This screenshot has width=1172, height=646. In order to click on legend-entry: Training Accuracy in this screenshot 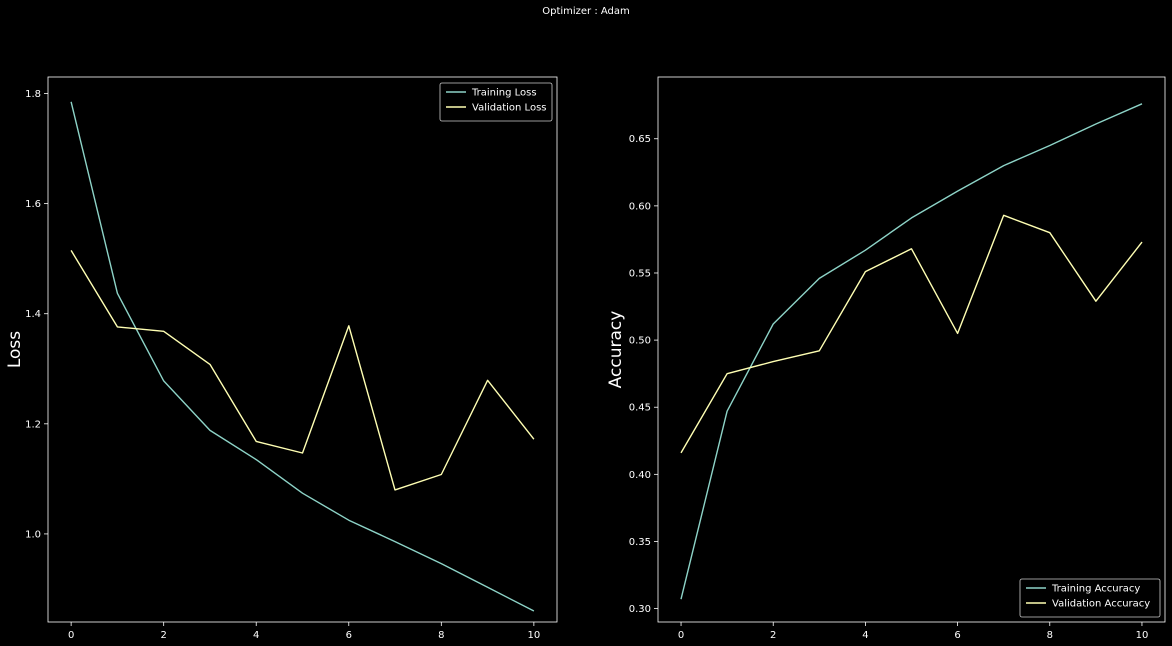, I will do `click(1095, 589)`.